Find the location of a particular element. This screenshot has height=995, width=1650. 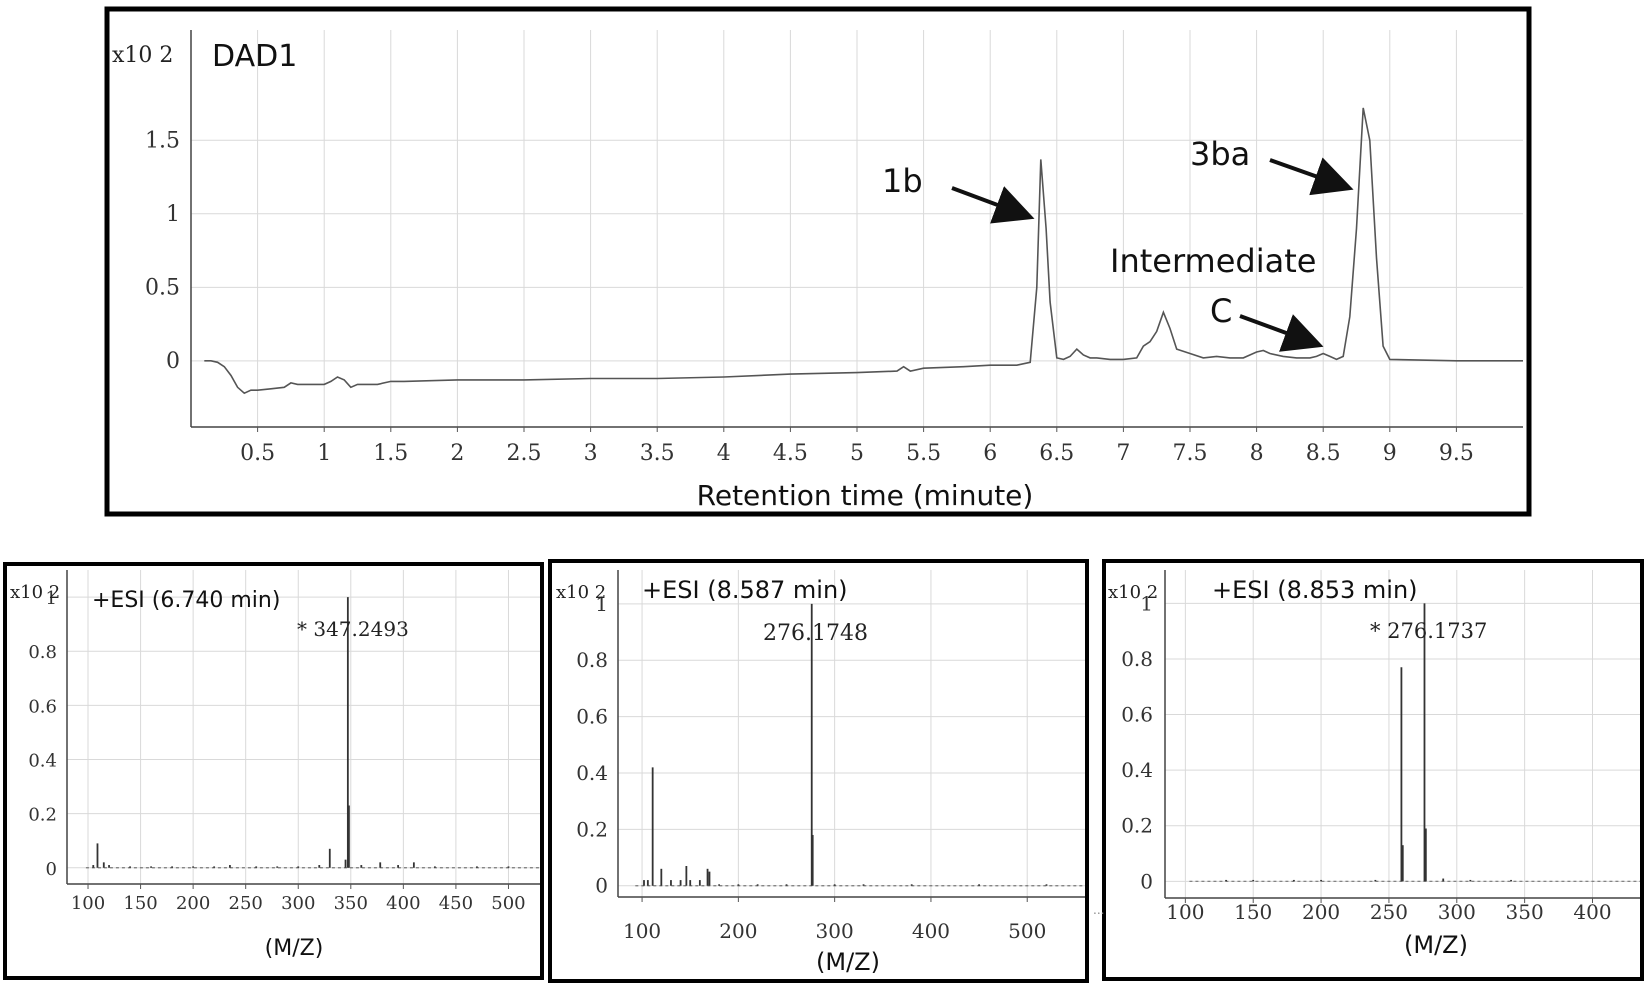

x-tick-label: 300 is located at coordinates (298, 903).